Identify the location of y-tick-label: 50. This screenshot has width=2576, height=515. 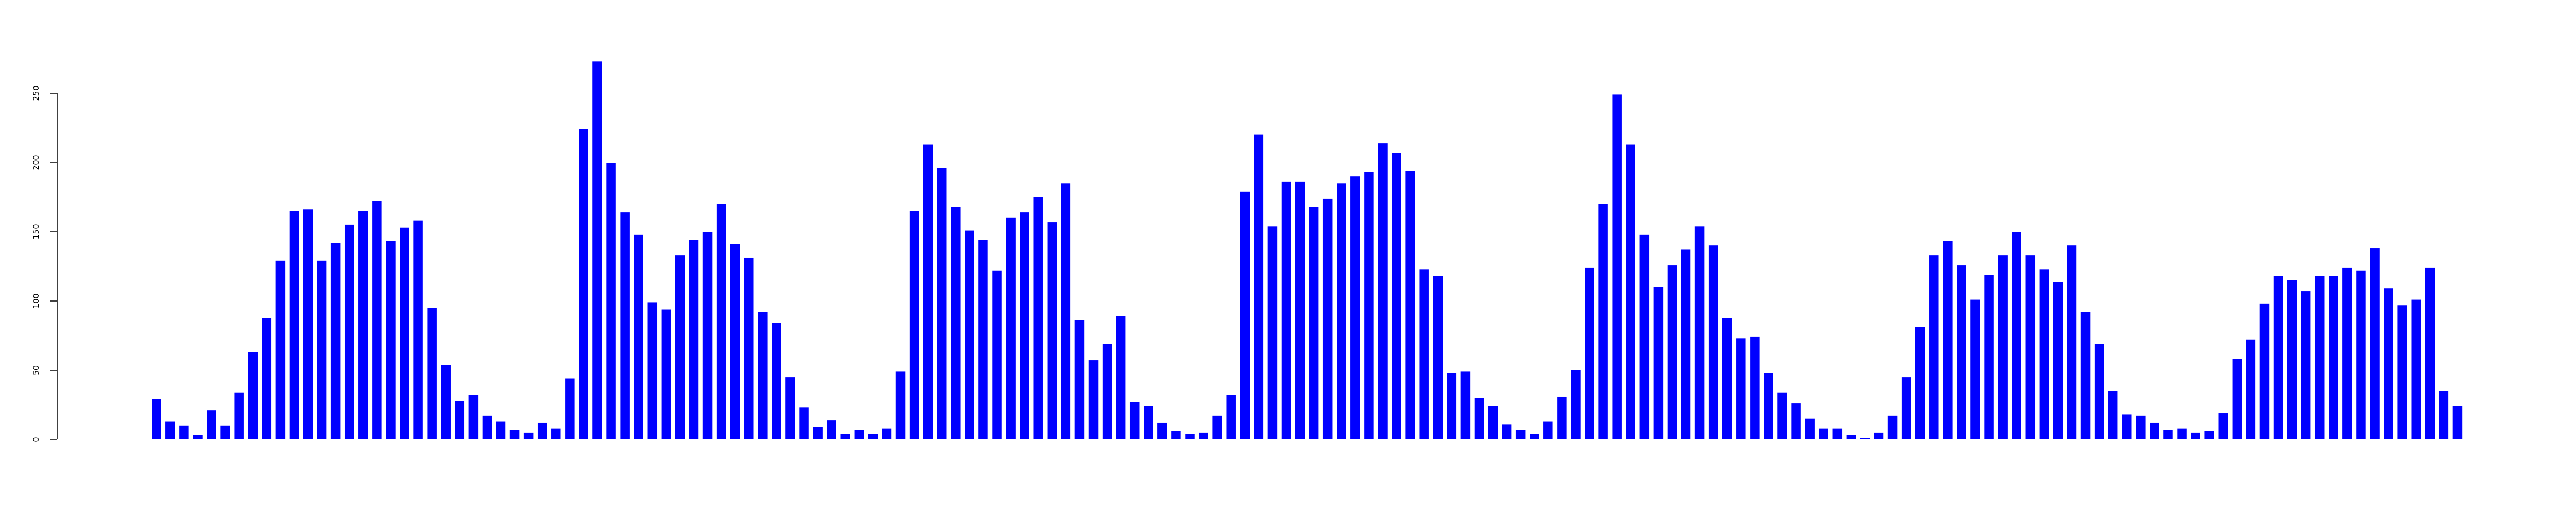
(36, 370).